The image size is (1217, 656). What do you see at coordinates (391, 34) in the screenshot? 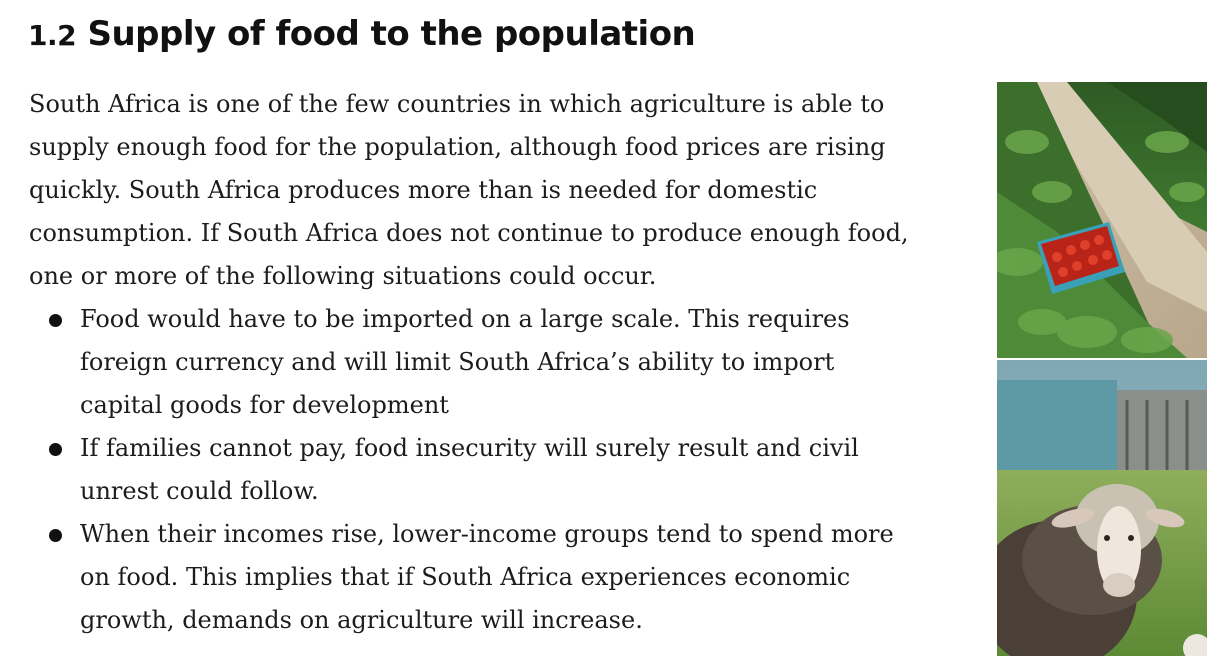
I see `section-title: Supply of food to the population` at bounding box center [391, 34].